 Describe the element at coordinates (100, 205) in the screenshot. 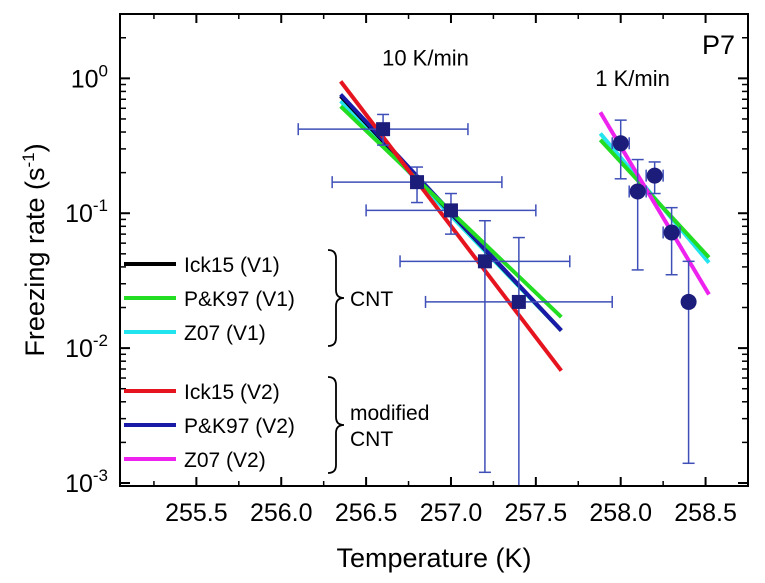

I see `y-tick-exponent: -1` at that location.